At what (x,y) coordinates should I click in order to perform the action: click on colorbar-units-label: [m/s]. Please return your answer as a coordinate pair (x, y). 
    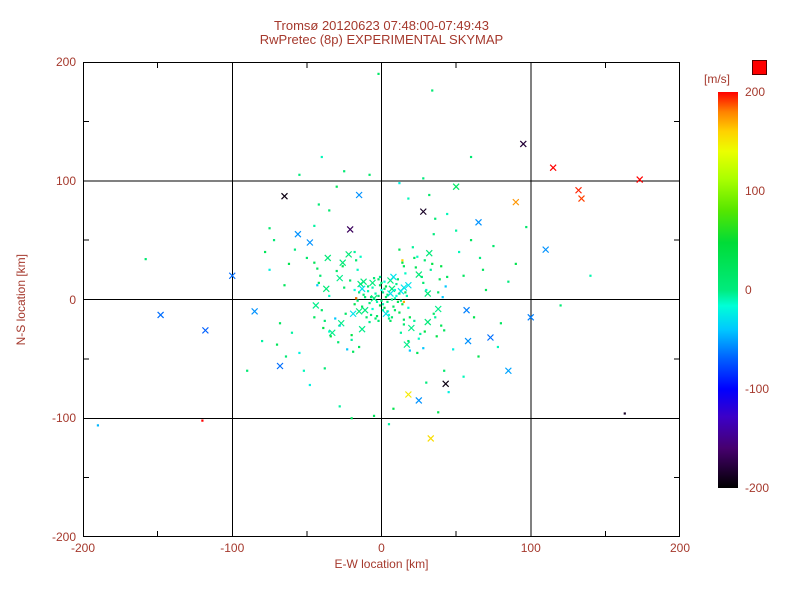
    Looking at the image, I should click on (717, 79).